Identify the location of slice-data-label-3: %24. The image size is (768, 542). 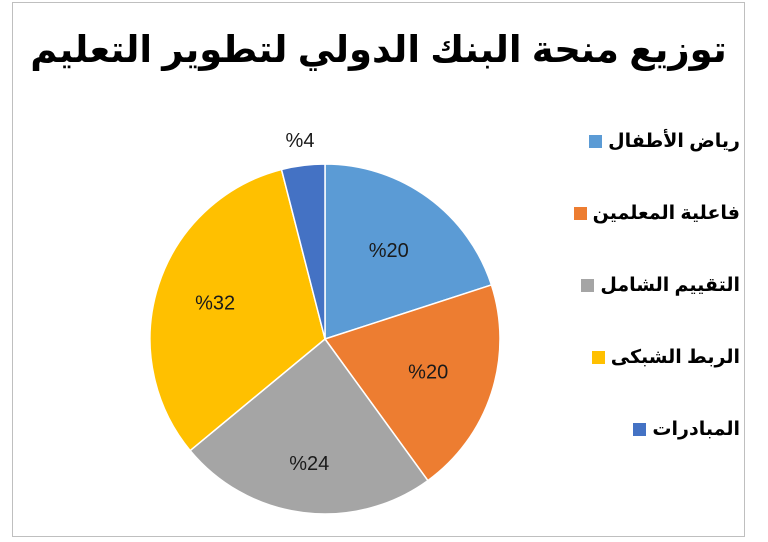
(309, 464).